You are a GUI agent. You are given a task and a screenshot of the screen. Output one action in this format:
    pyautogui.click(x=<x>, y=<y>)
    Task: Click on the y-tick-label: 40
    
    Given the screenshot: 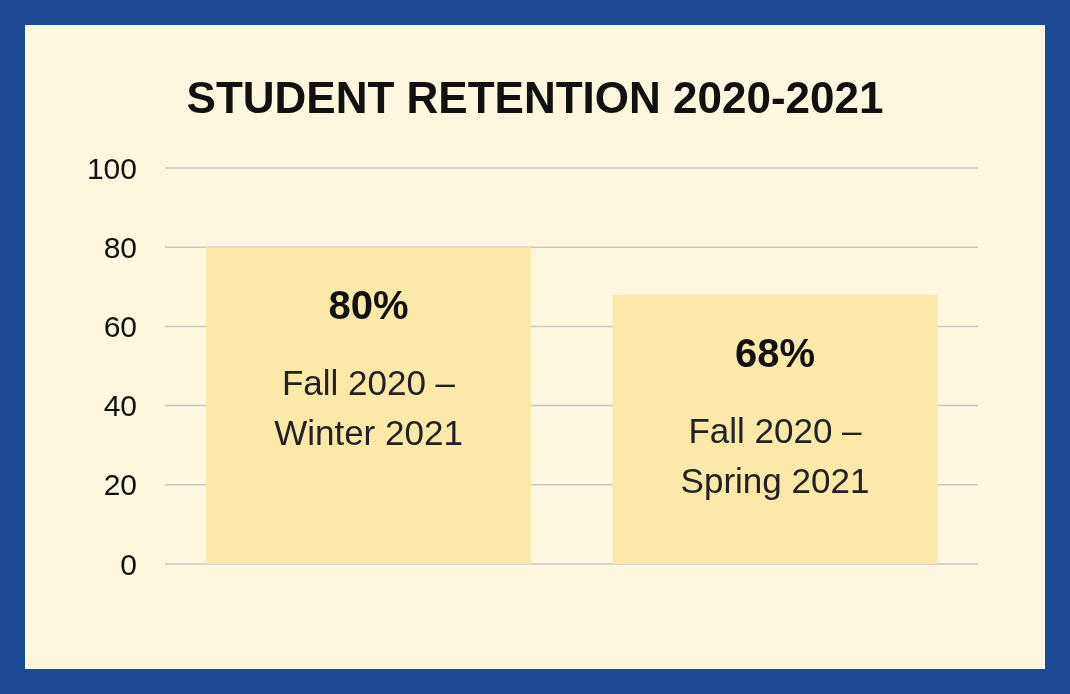 What is the action you would take?
    pyautogui.click(x=120, y=406)
    